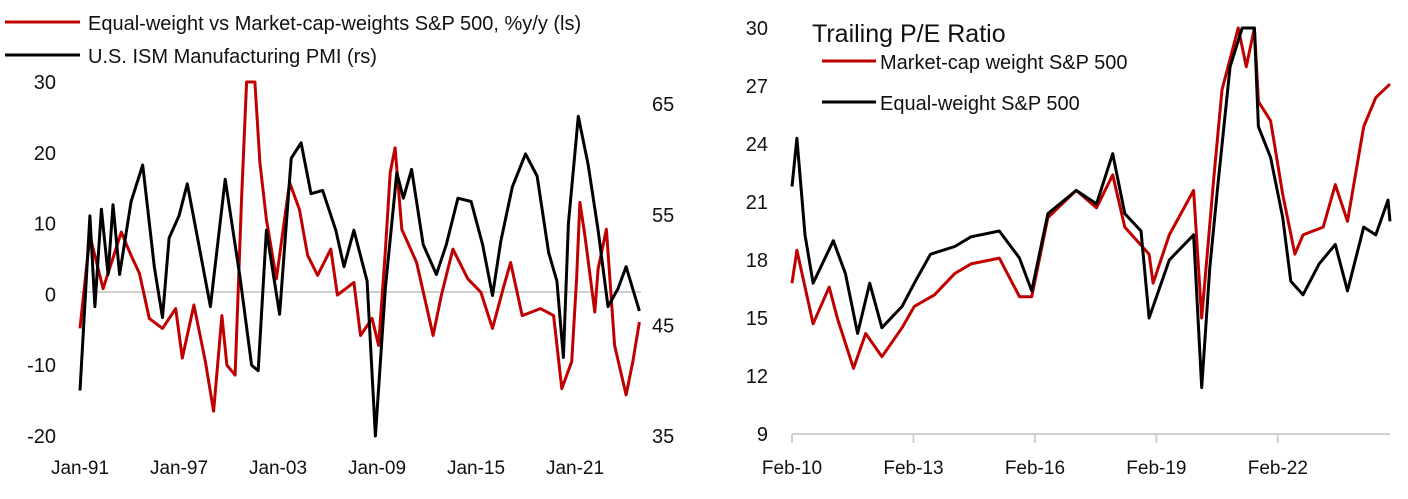 The image size is (1408, 499). What do you see at coordinates (1156, 468) in the screenshot?
I see `x-tick-label: Feb-19` at bounding box center [1156, 468].